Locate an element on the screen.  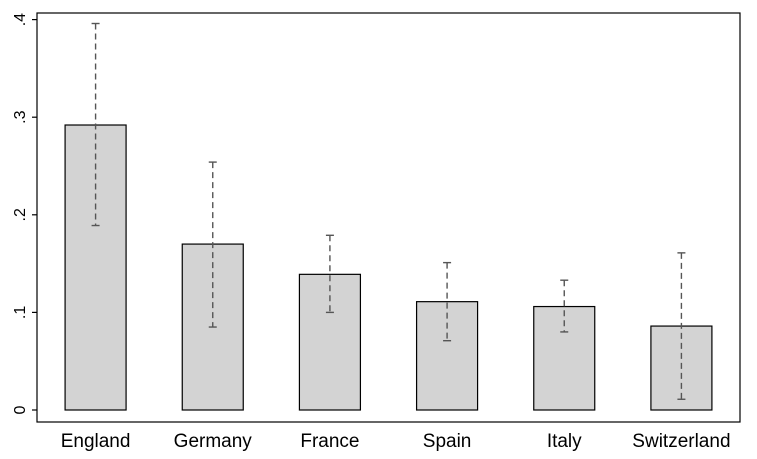
y-tick-label: .3 is located at coordinates (20, 116).